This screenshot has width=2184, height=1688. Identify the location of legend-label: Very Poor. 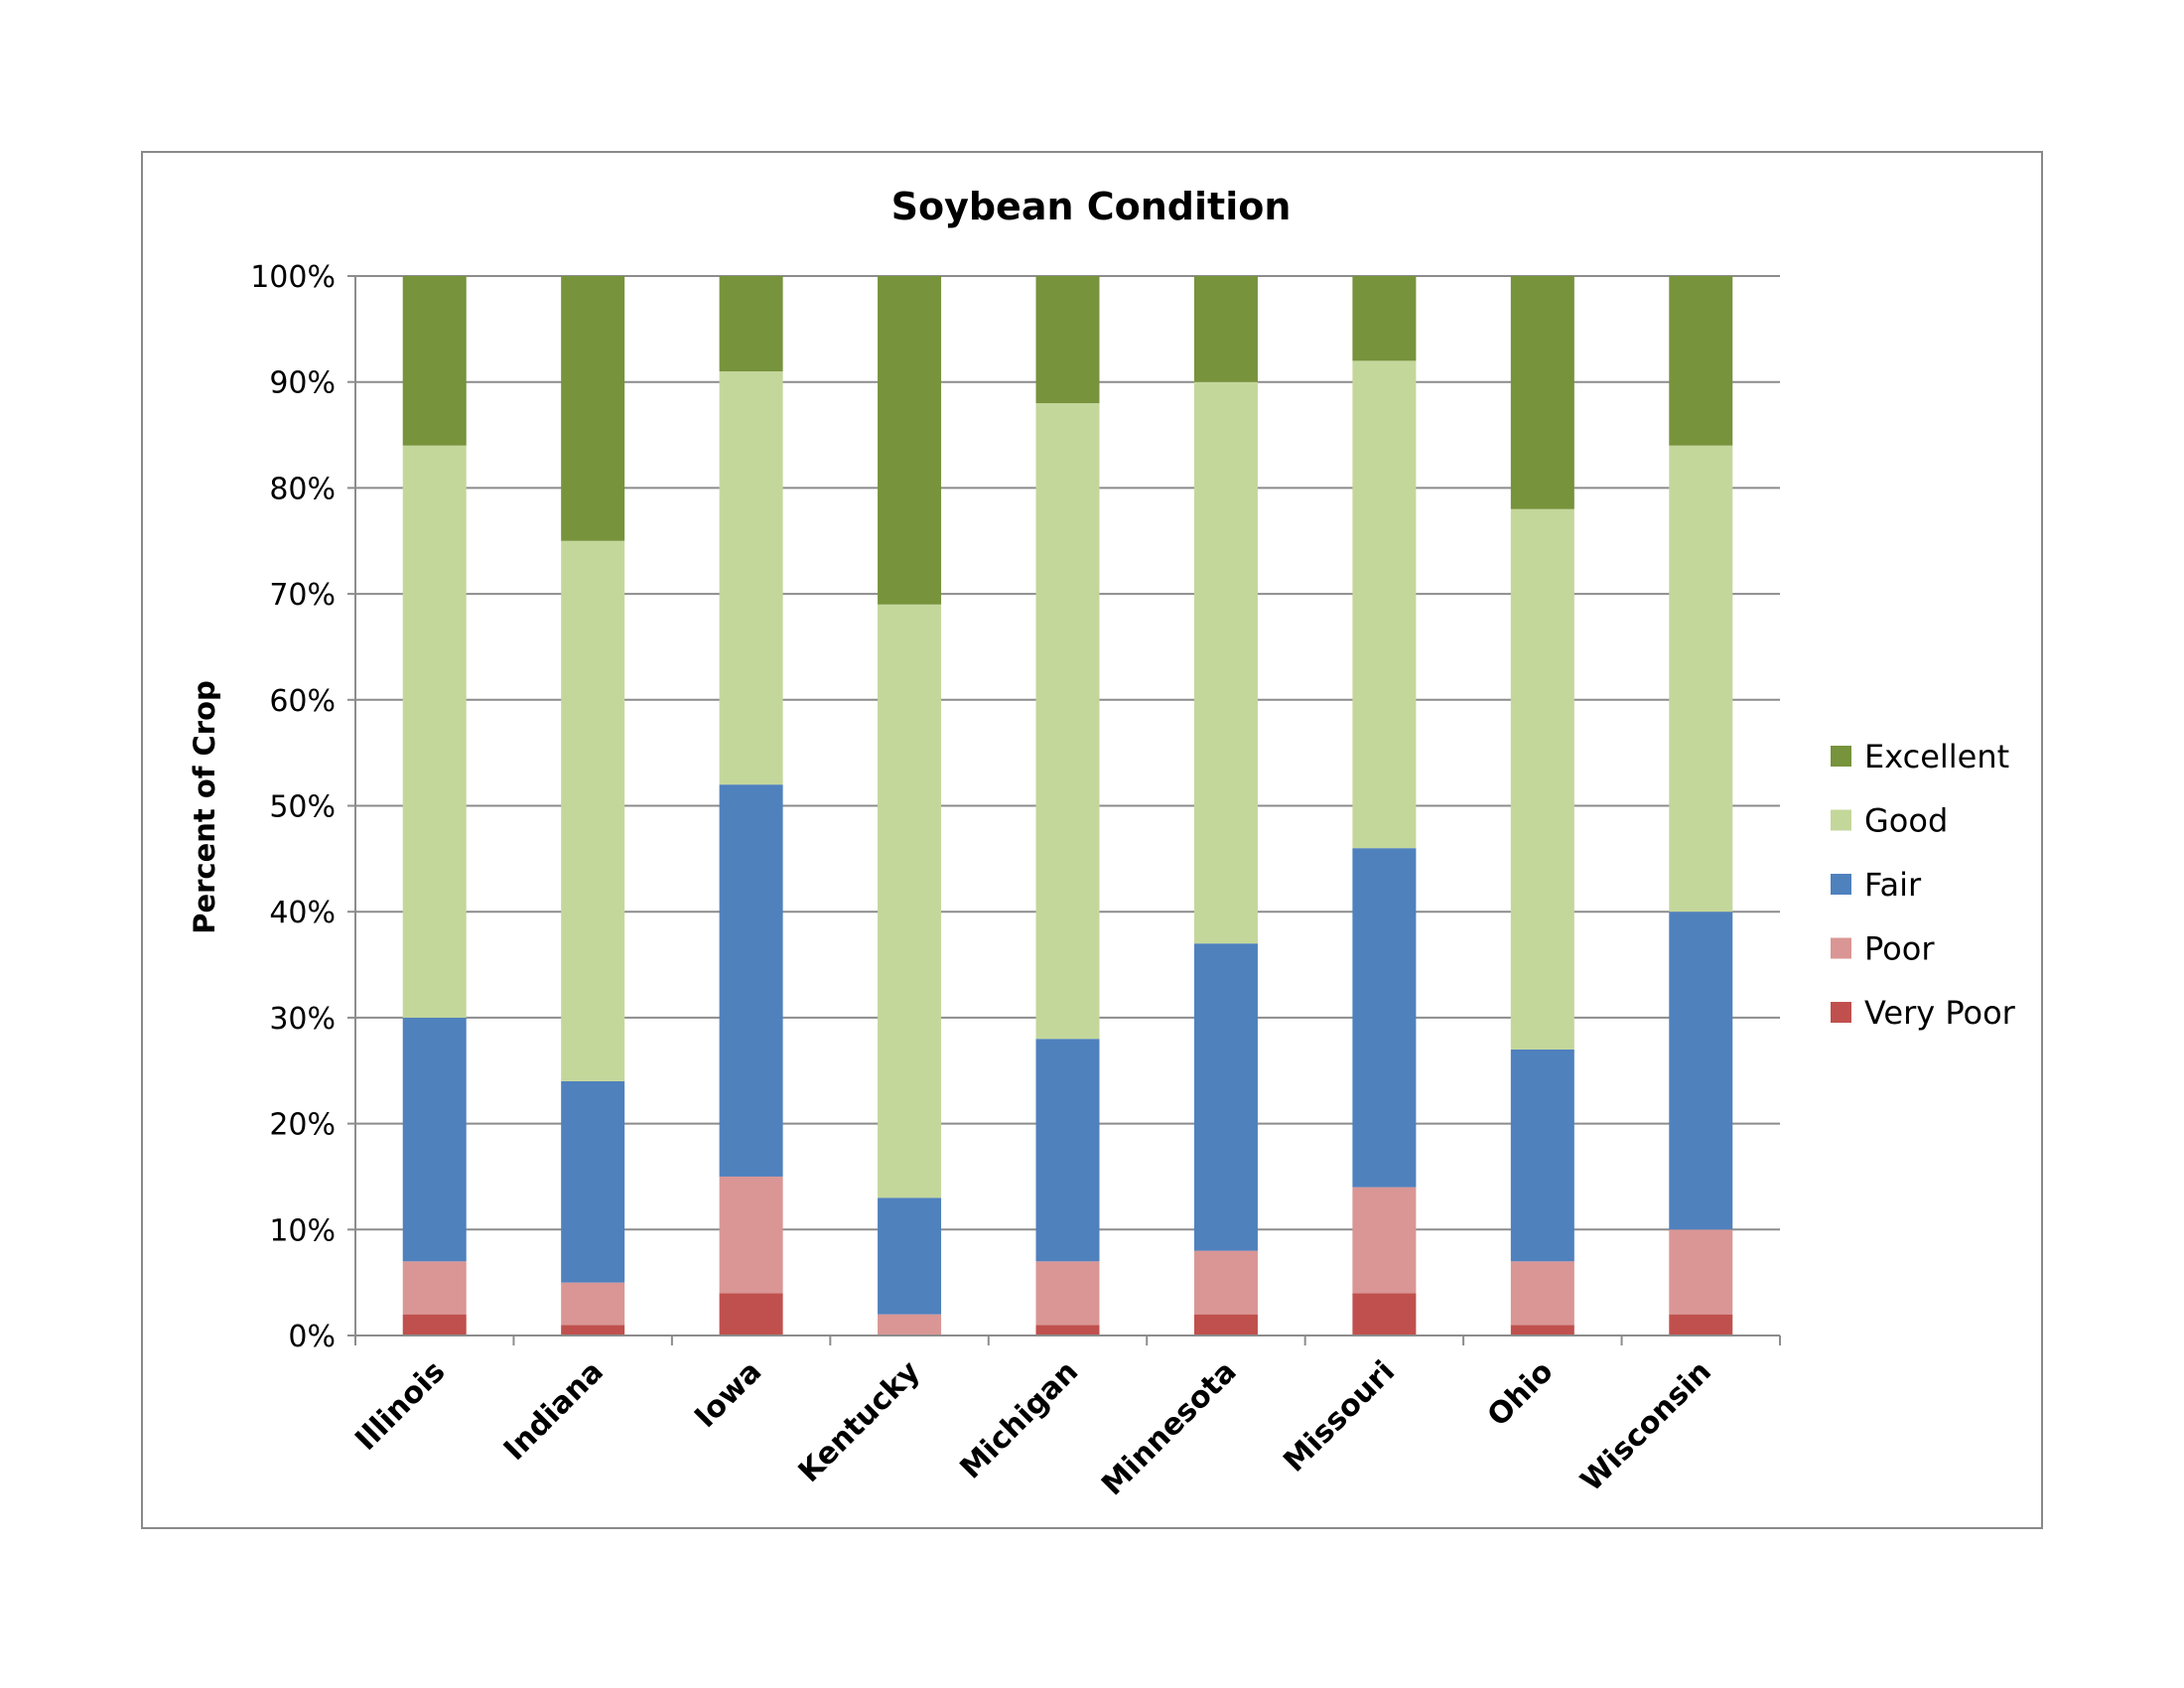
(1940, 1013).